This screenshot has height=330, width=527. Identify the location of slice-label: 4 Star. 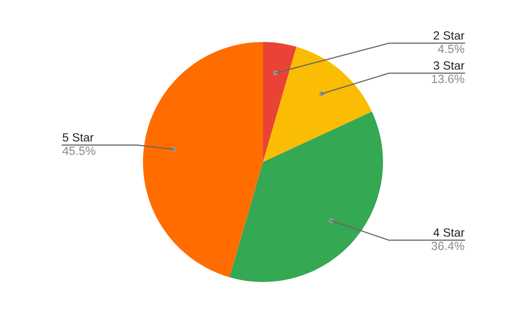
(448, 232).